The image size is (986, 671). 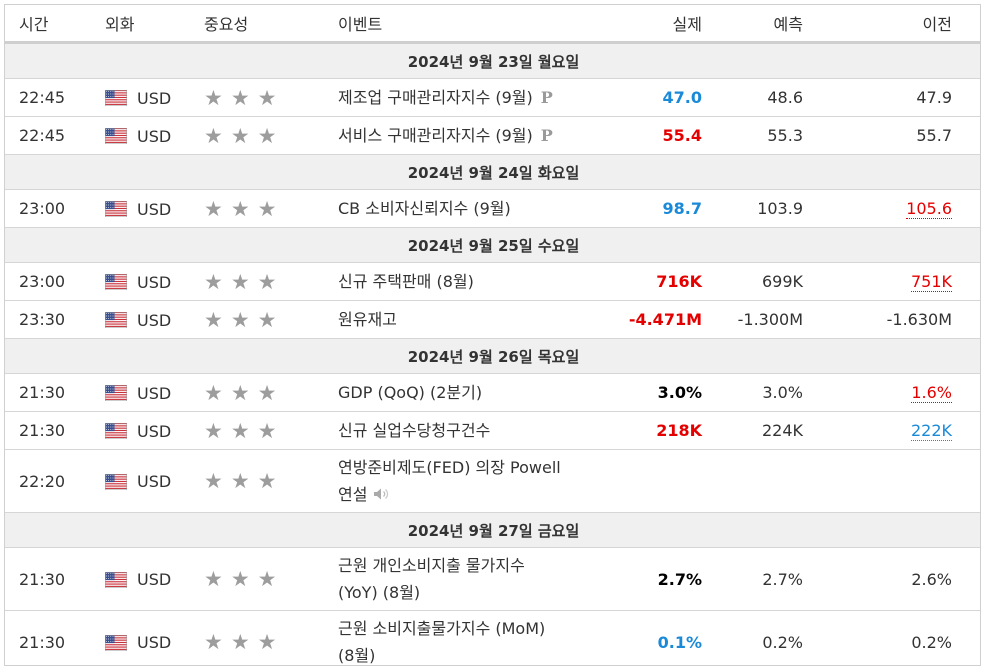 I want to click on event-name: 제조업 구매관리자지수 (9월) P, so click(x=470, y=97).